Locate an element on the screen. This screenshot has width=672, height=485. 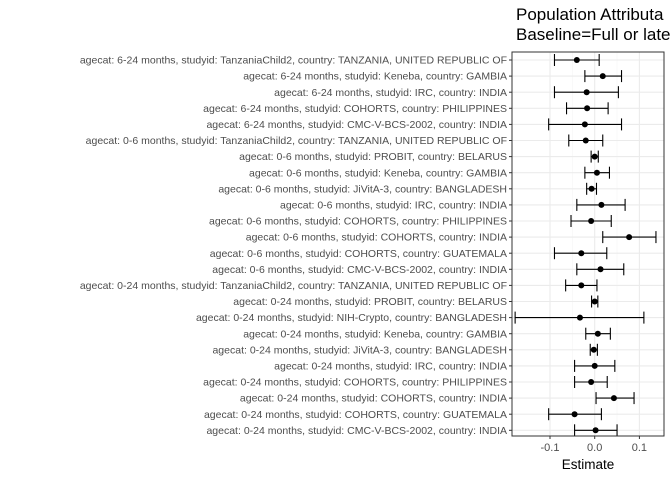
x-axis: -0.1 0.0 0.1 is located at coordinates (594, 445).